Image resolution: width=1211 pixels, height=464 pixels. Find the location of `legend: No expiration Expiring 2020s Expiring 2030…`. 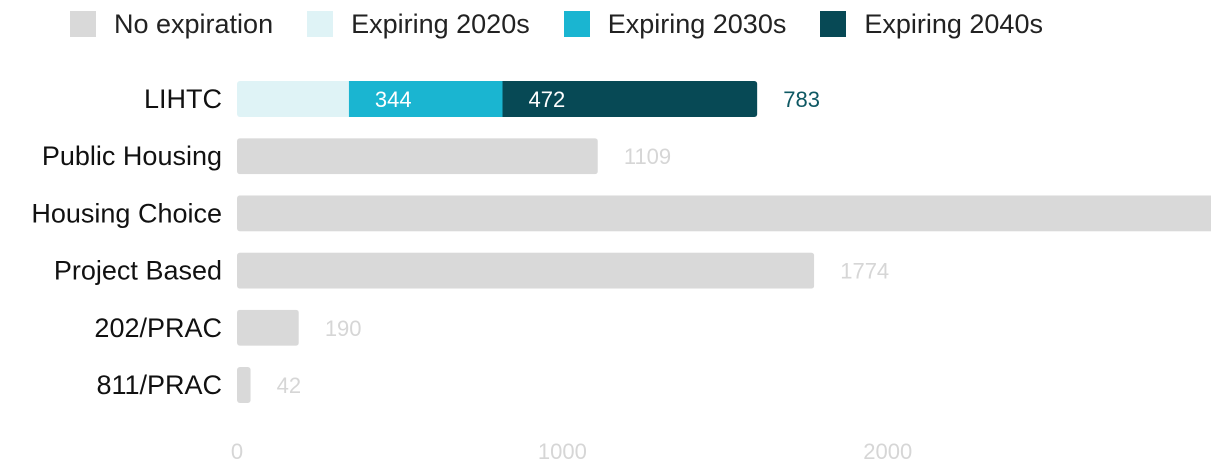

legend: No expiration Expiring 2020s Expiring 2030… is located at coordinates (573, 24).